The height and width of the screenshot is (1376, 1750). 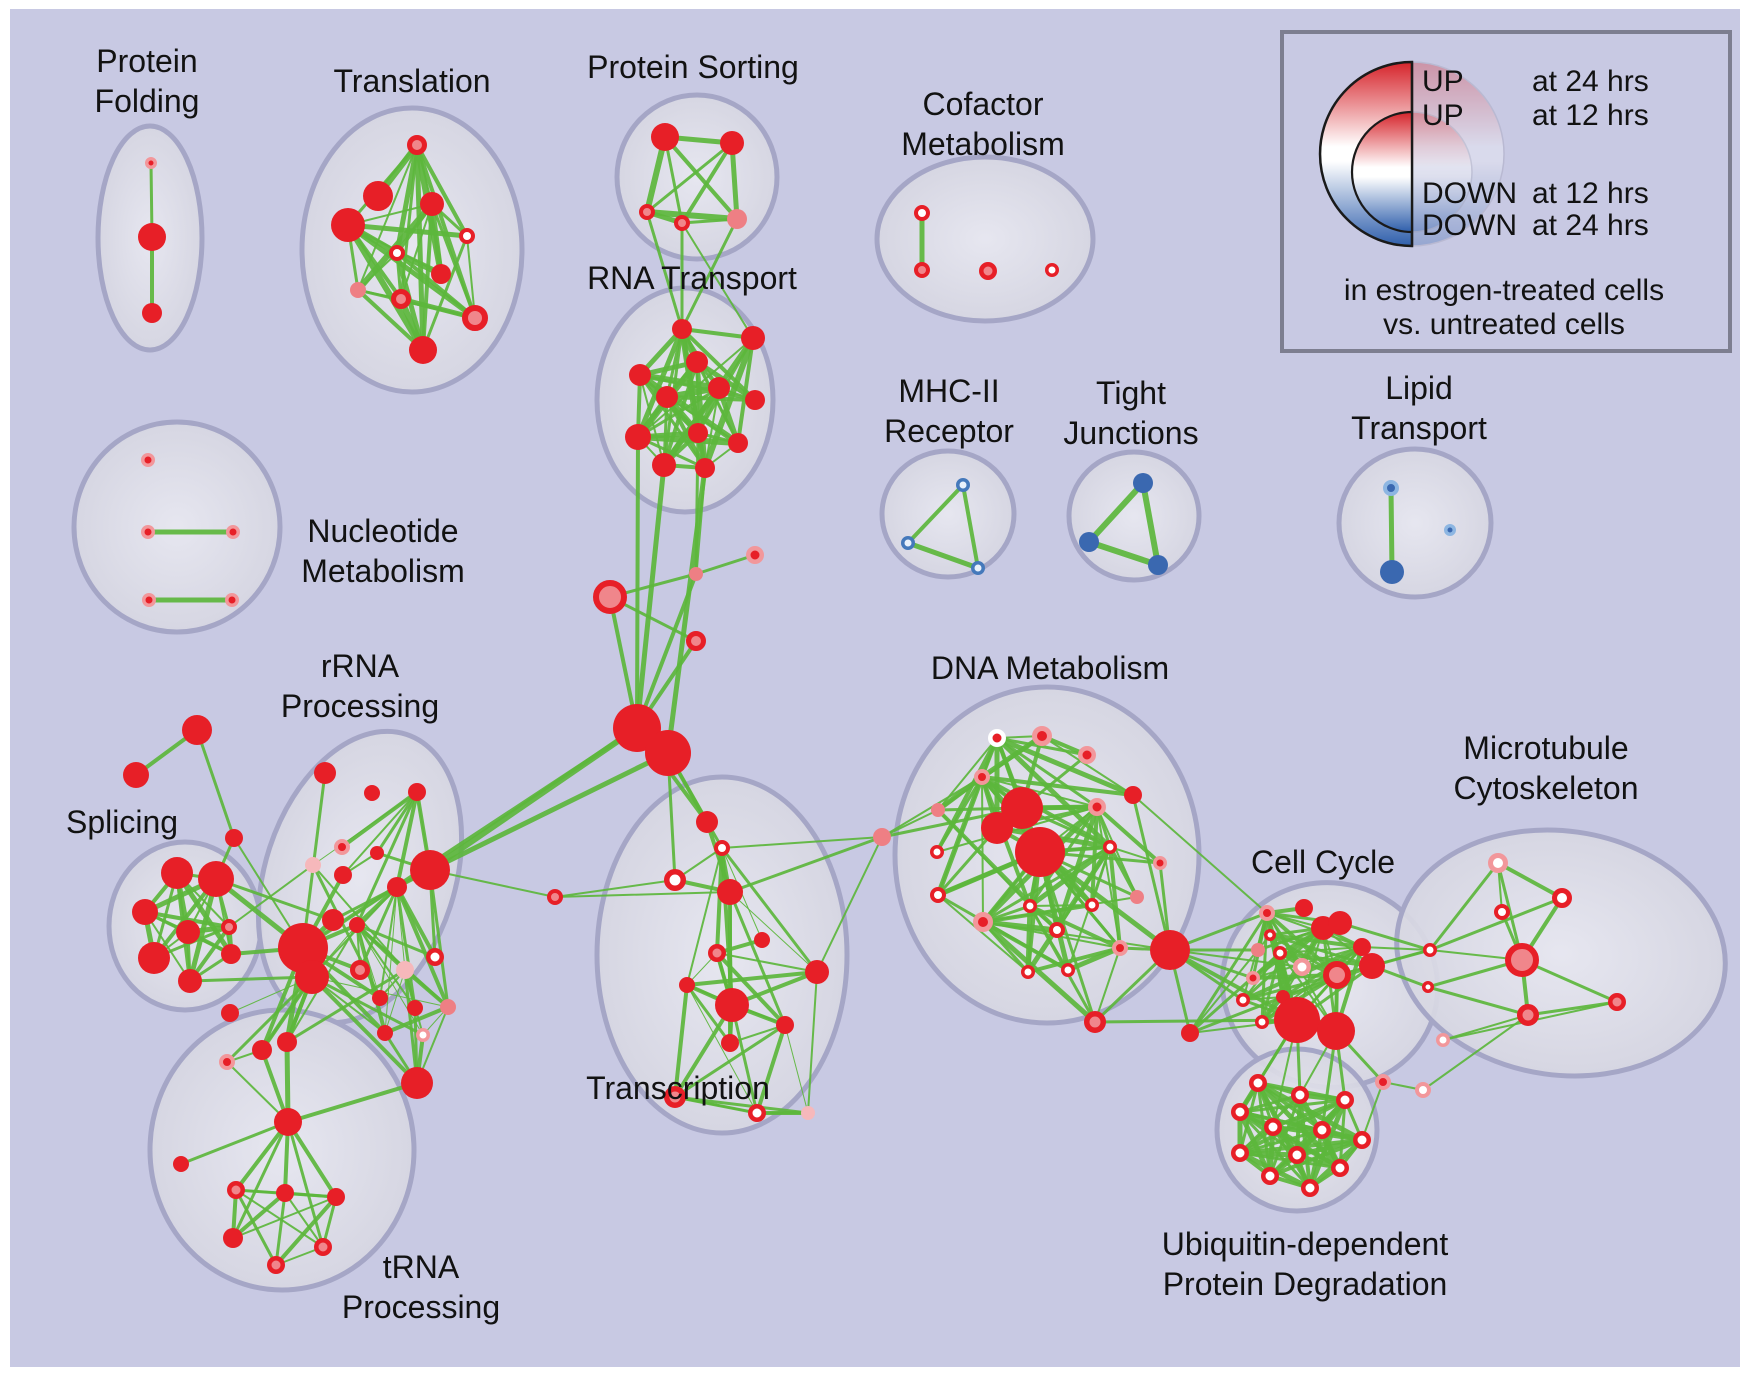 What do you see at coordinates (1415, 523) in the screenshot?
I see `cluster-ellipse-lipid` at bounding box center [1415, 523].